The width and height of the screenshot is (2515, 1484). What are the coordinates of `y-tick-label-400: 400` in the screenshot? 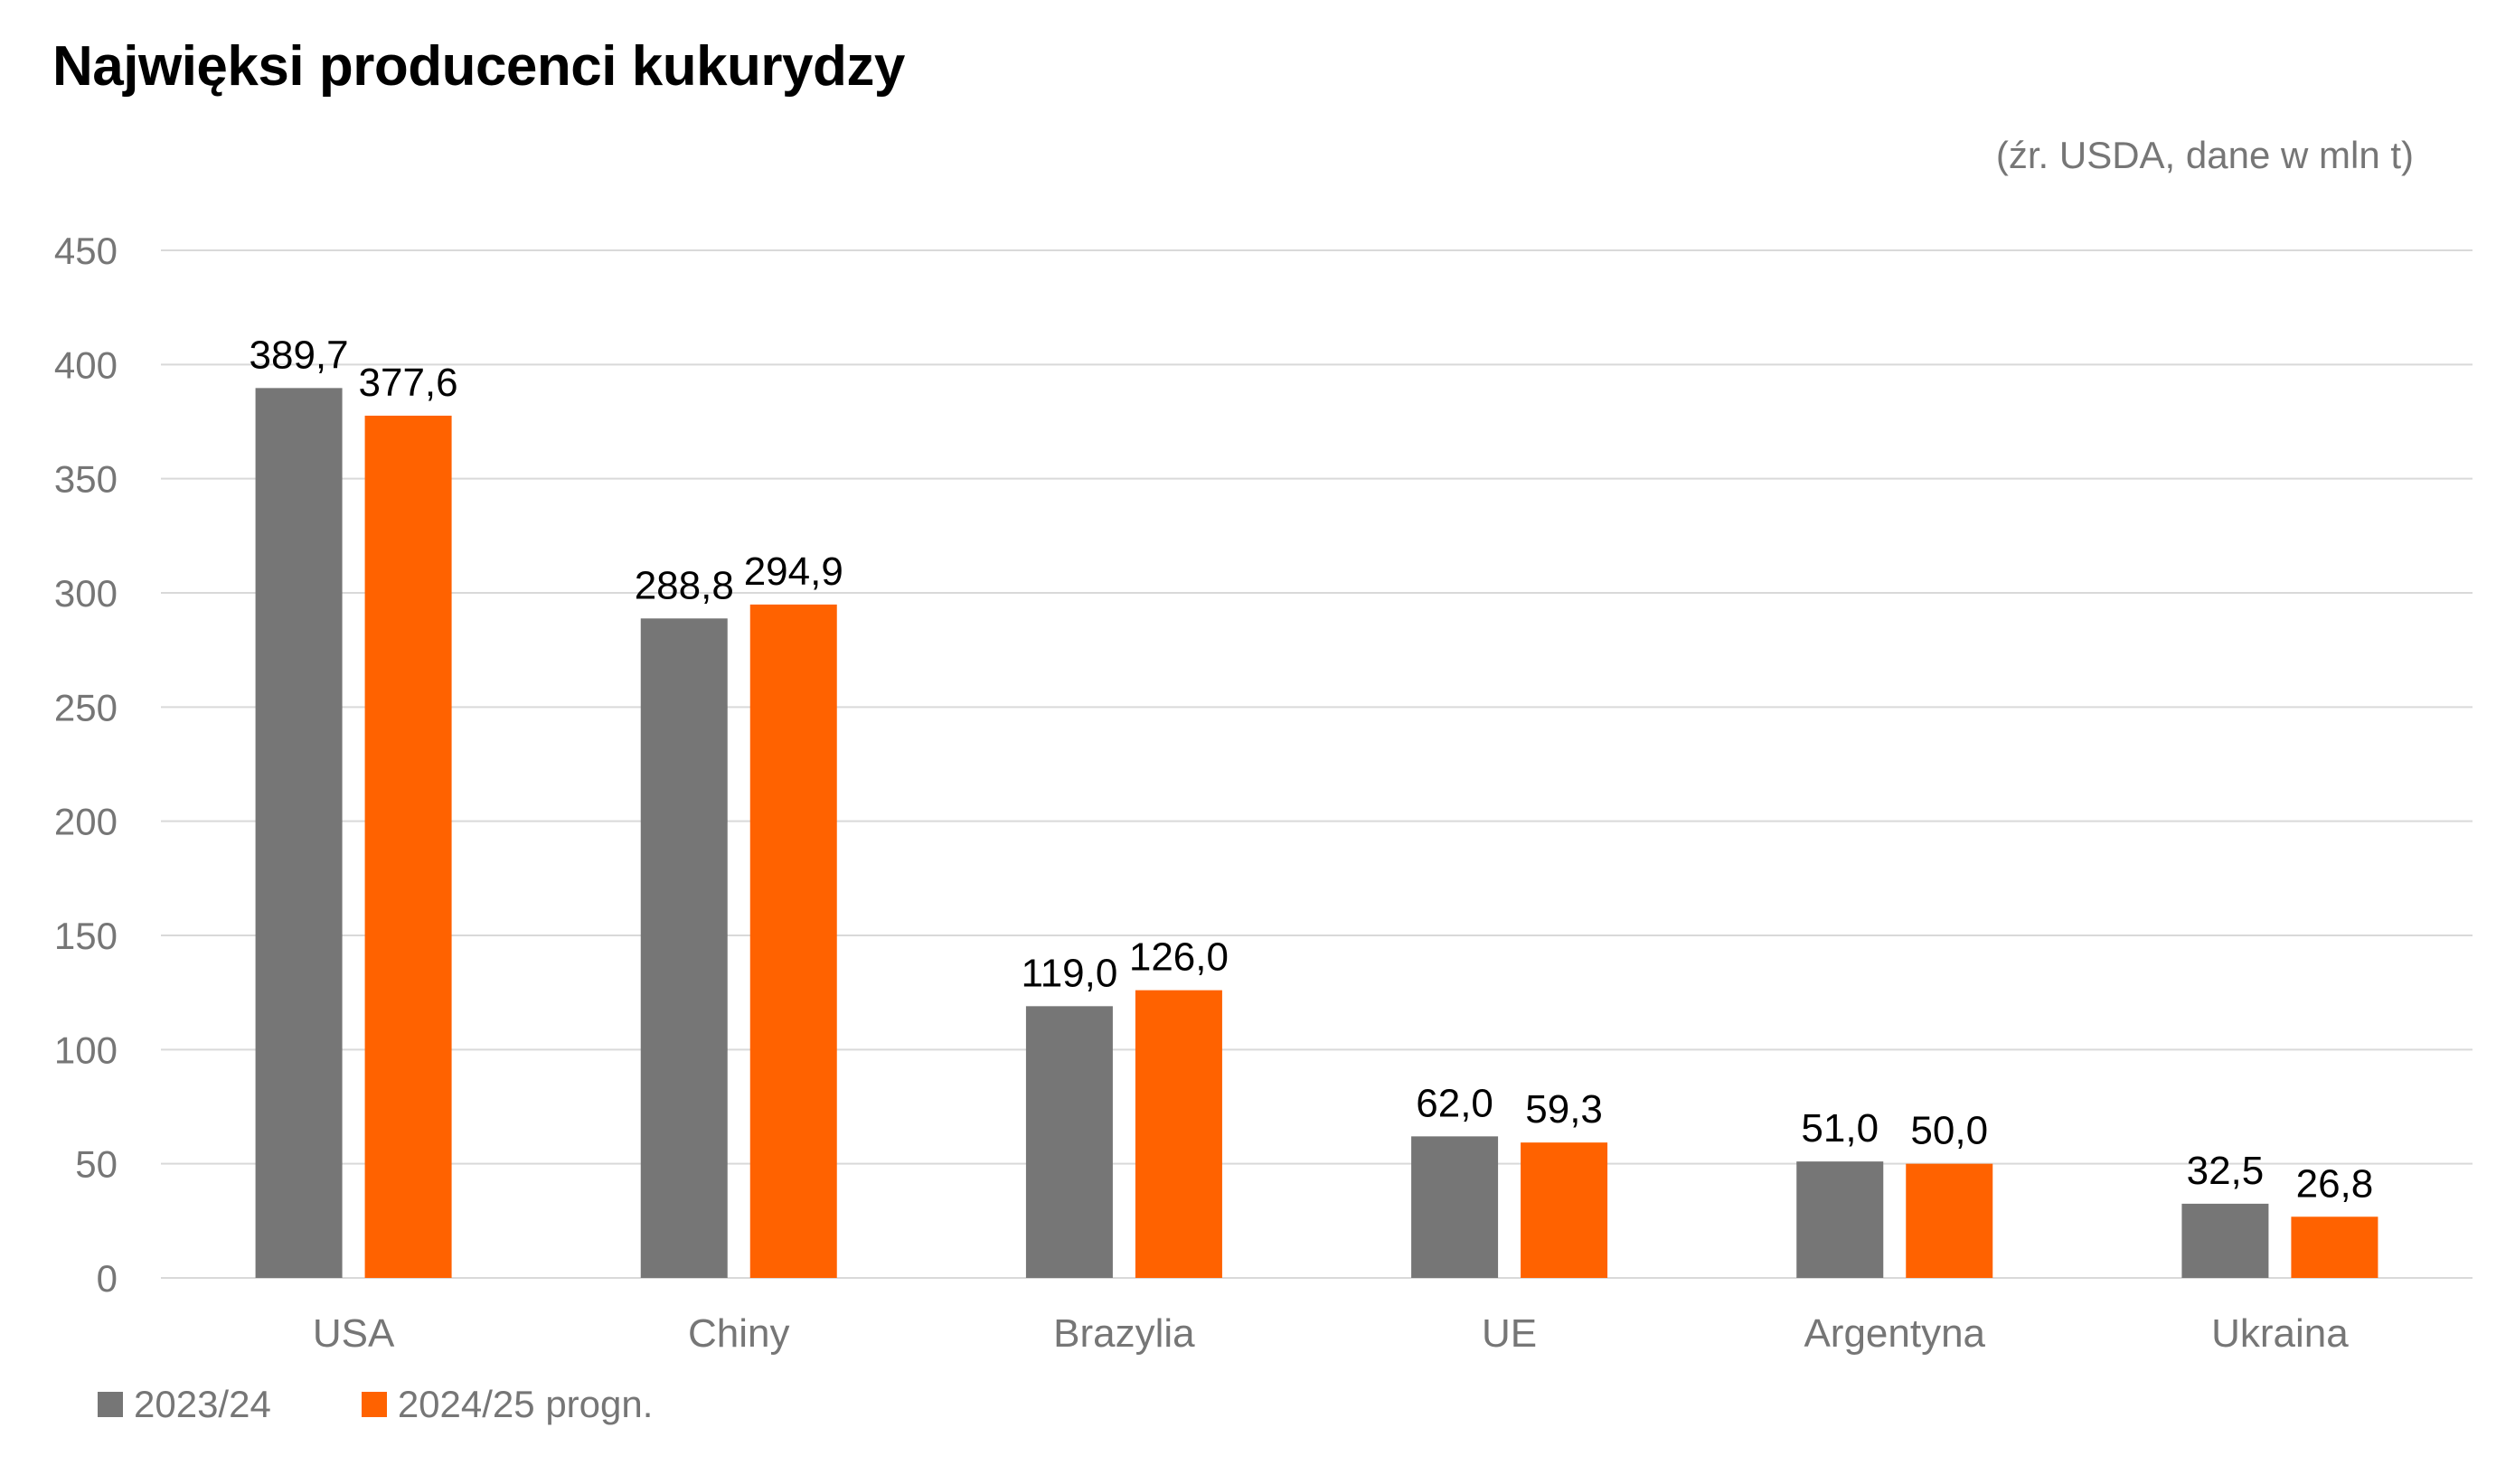 It's located at (86, 364).